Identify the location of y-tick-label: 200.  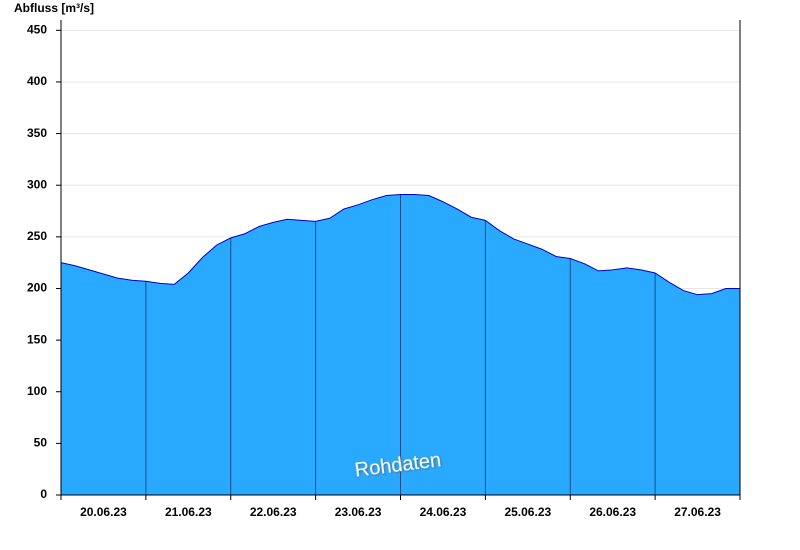
(37, 288).